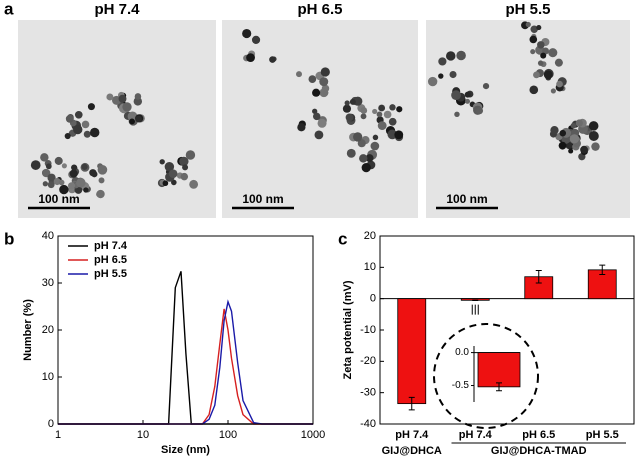  I want to click on x-tick-label: pH 5.5, so click(602, 435).